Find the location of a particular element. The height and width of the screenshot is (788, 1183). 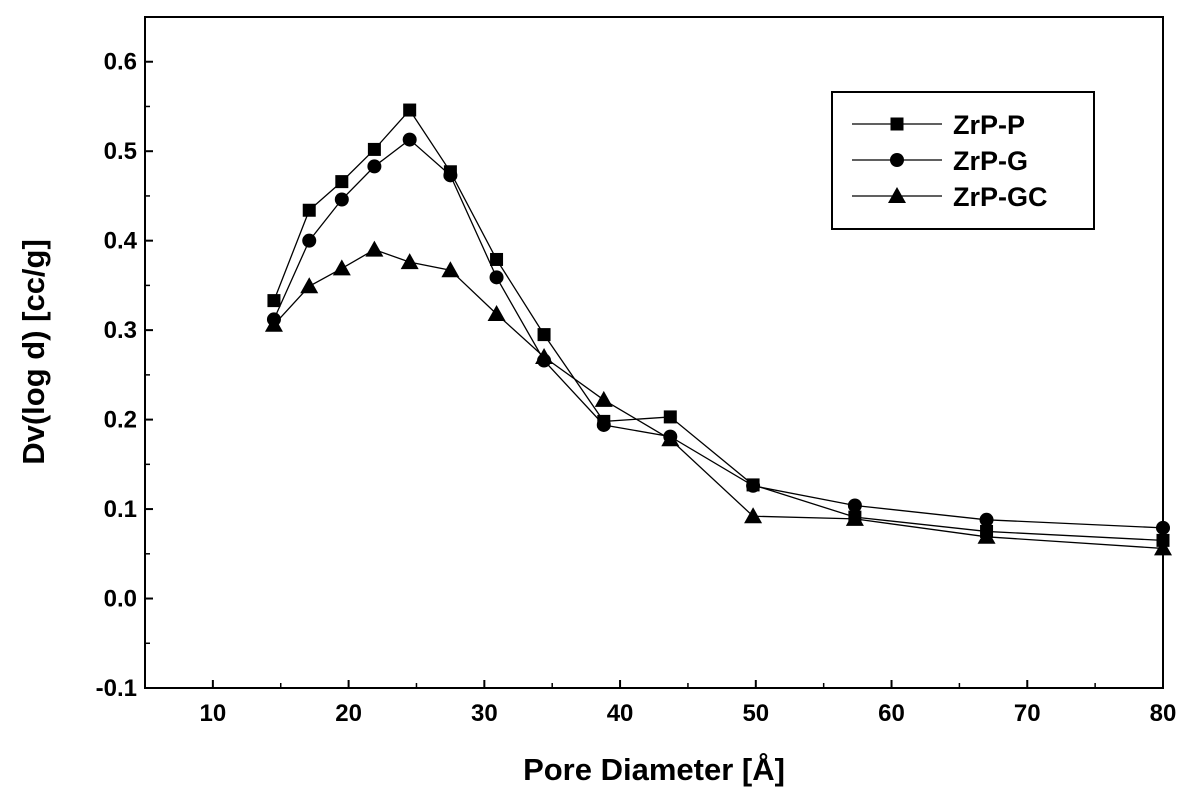

legend-marker-zrp-g is located at coordinates (897, 160).